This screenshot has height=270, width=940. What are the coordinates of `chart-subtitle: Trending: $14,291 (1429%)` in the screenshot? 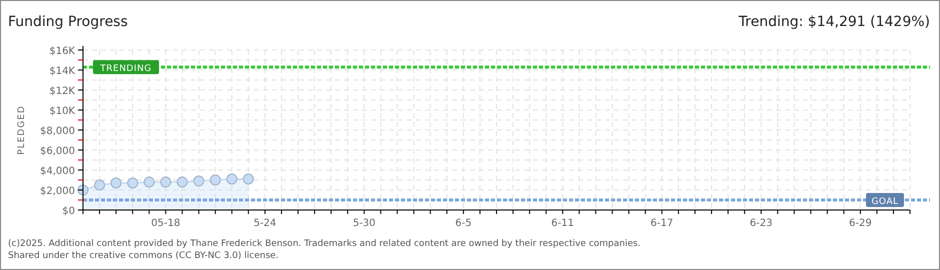 It's located at (834, 22).